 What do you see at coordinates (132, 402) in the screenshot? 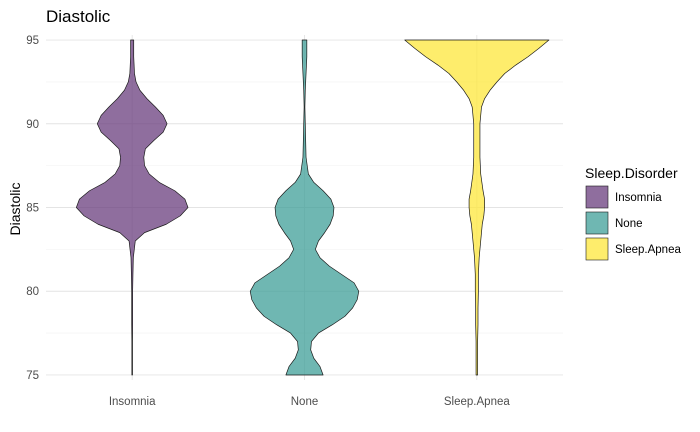
I see `x-tick-label: Insomnia` at bounding box center [132, 402].